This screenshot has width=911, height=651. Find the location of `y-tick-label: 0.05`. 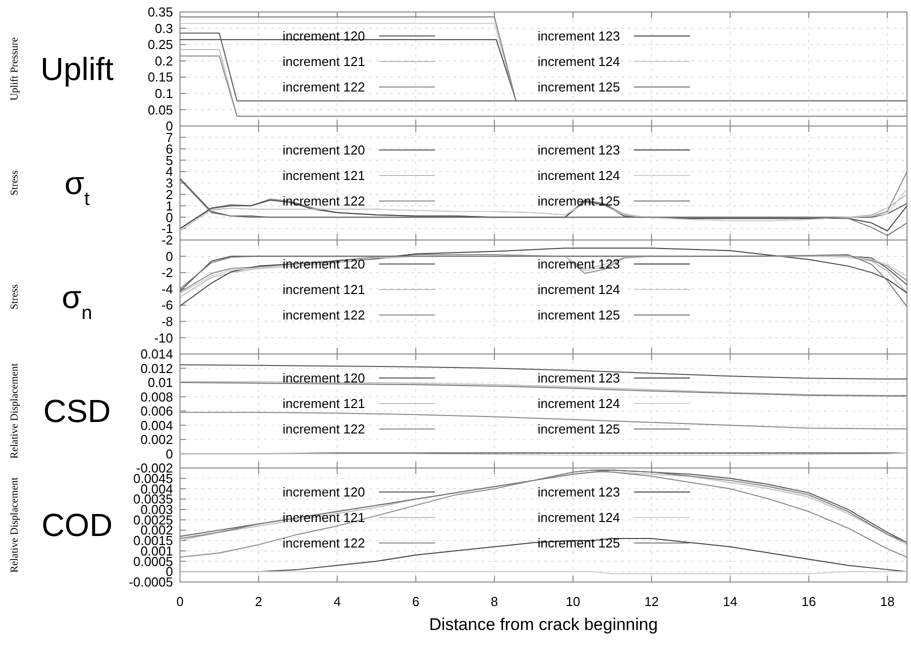

y-tick-label: 0.05 is located at coordinates (160, 110).